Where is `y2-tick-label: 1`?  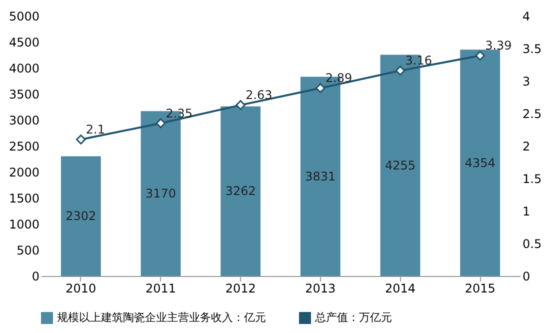
y2-tick-label: 1 is located at coordinates (526, 211).